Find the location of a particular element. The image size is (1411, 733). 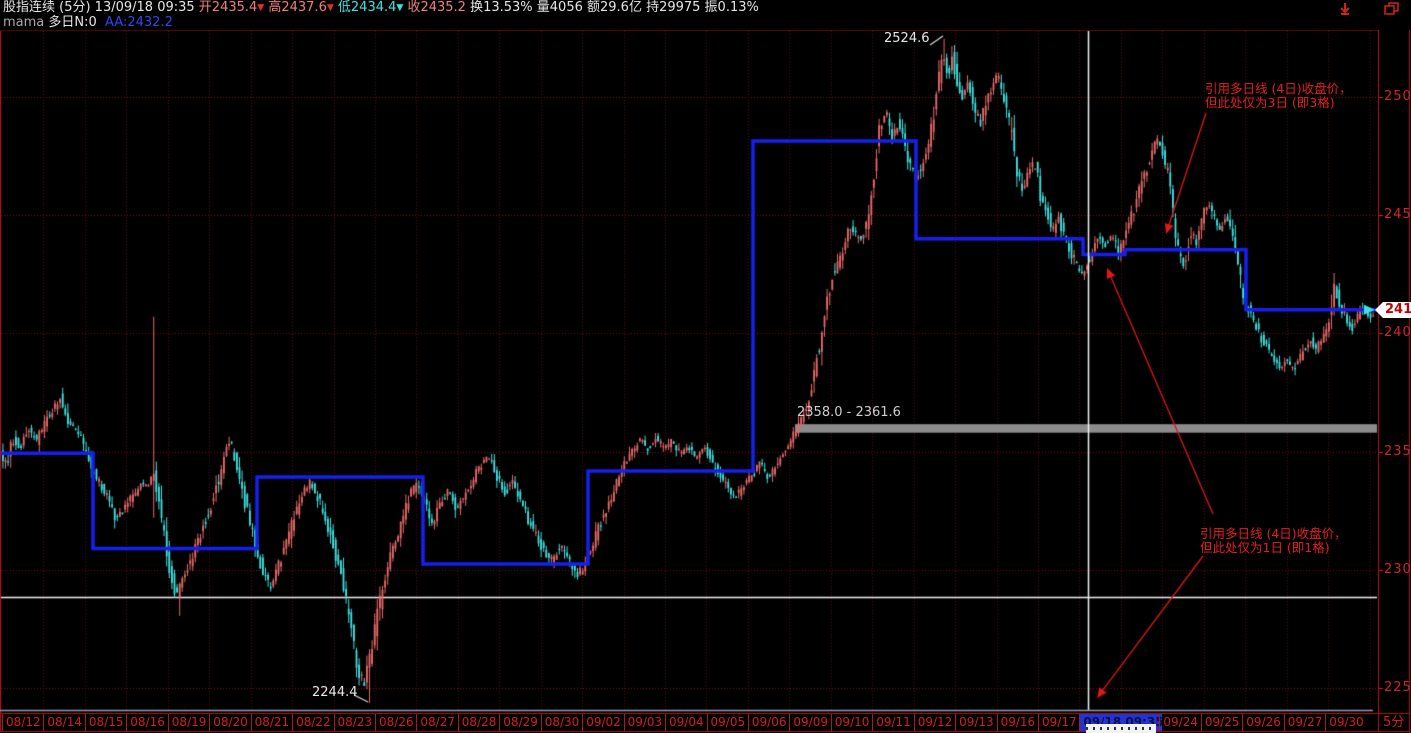

date-axis-label: 09/13 is located at coordinates (977, 722).